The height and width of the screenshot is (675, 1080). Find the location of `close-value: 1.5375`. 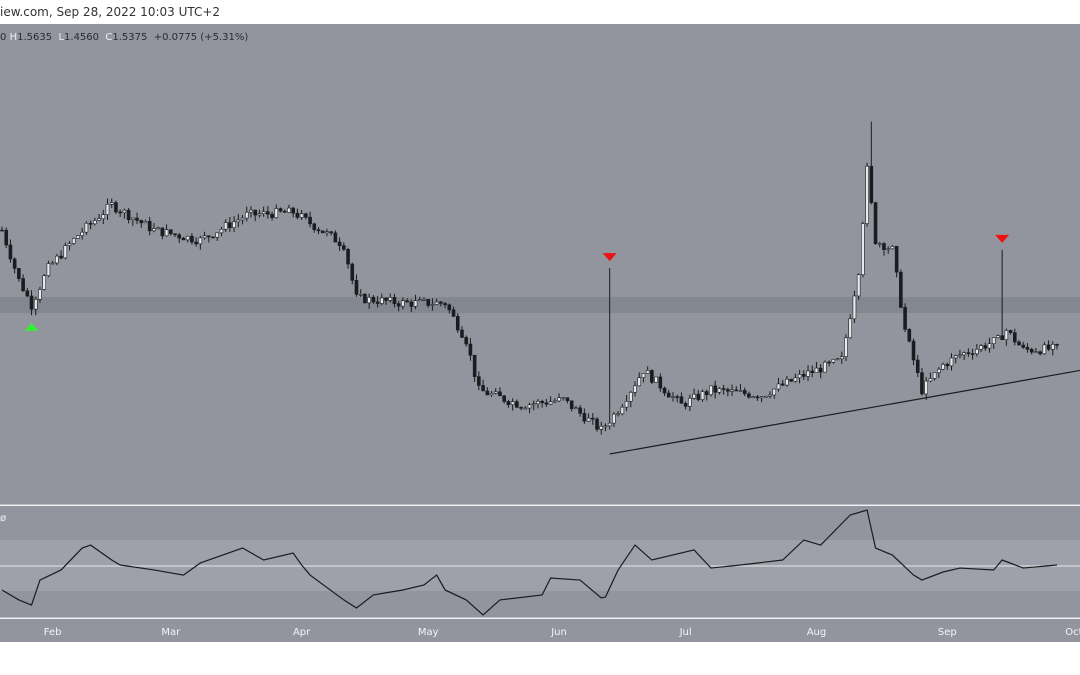

close-value: 1.5375 is located at coordinates (130, 37).